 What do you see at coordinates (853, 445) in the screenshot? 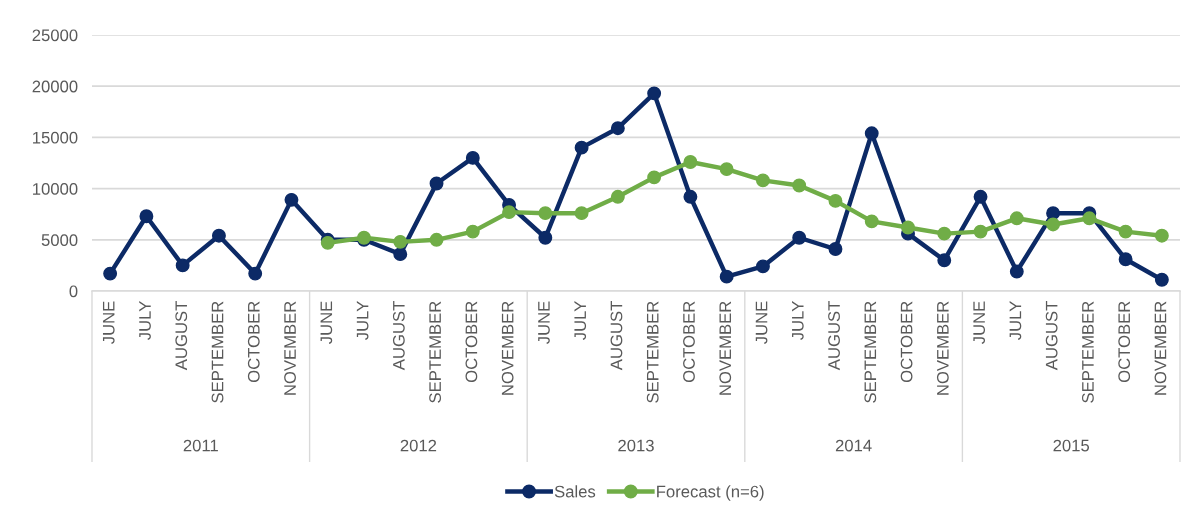
I see `text: 2014` at bounding box center [853, 445].